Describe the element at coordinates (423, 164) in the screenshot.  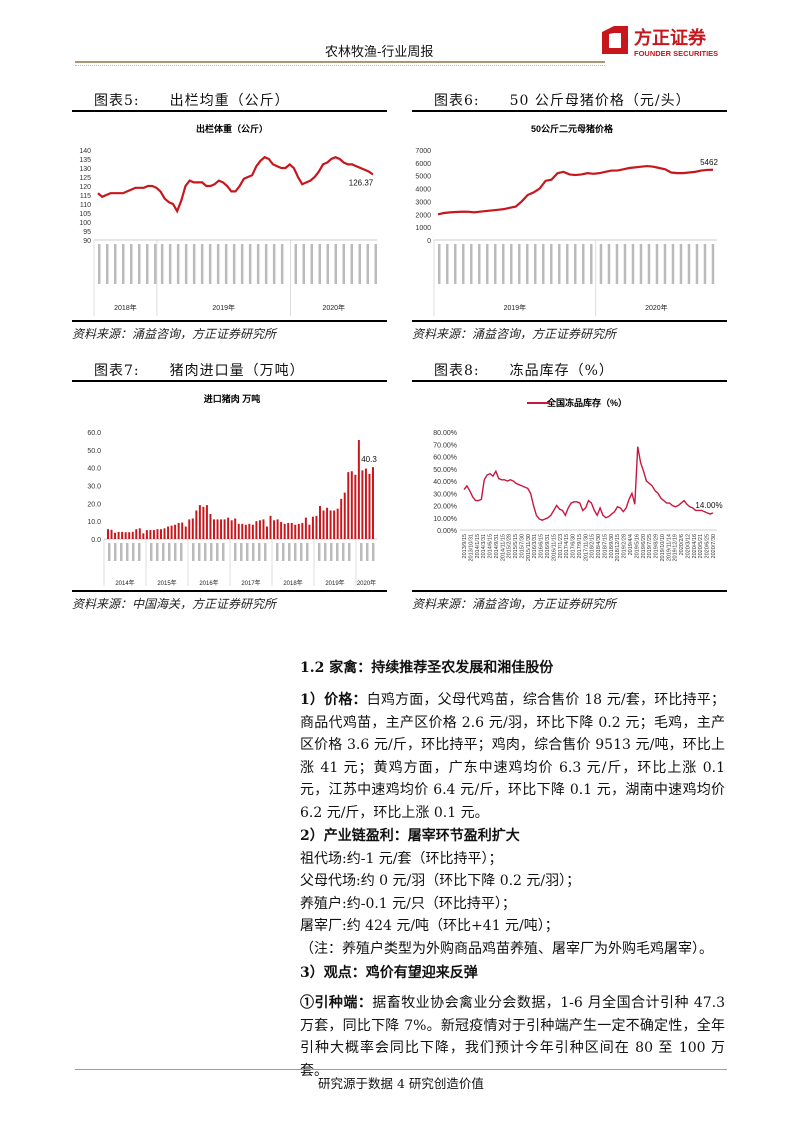
I see `y-tick-label: 6000` at that location.